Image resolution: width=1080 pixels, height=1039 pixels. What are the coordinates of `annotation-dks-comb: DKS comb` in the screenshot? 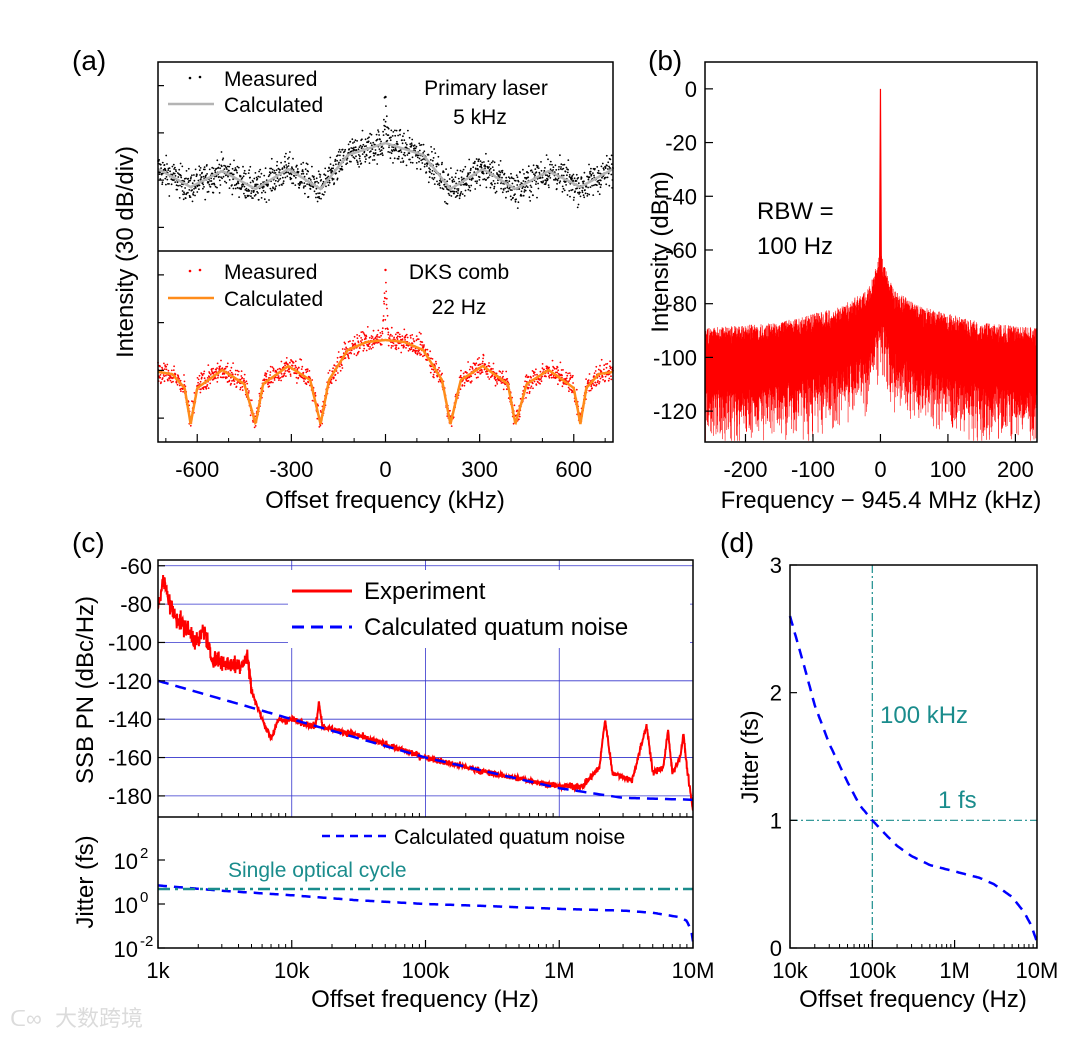 It's located at (459, 272).